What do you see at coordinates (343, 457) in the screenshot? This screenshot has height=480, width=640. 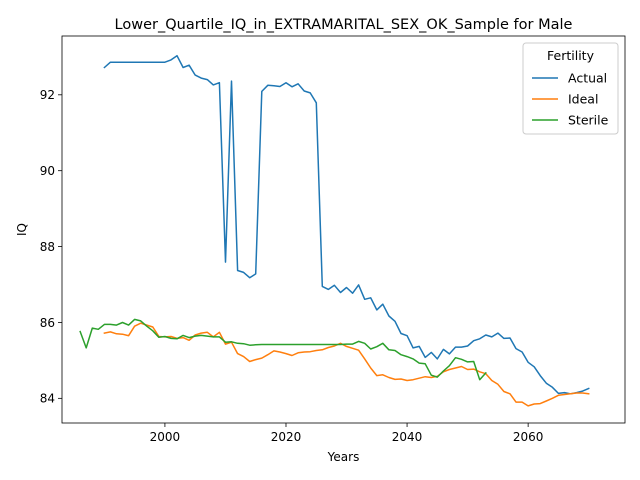 I see `x-axis-label: Years` at bounding box center [343, 457].